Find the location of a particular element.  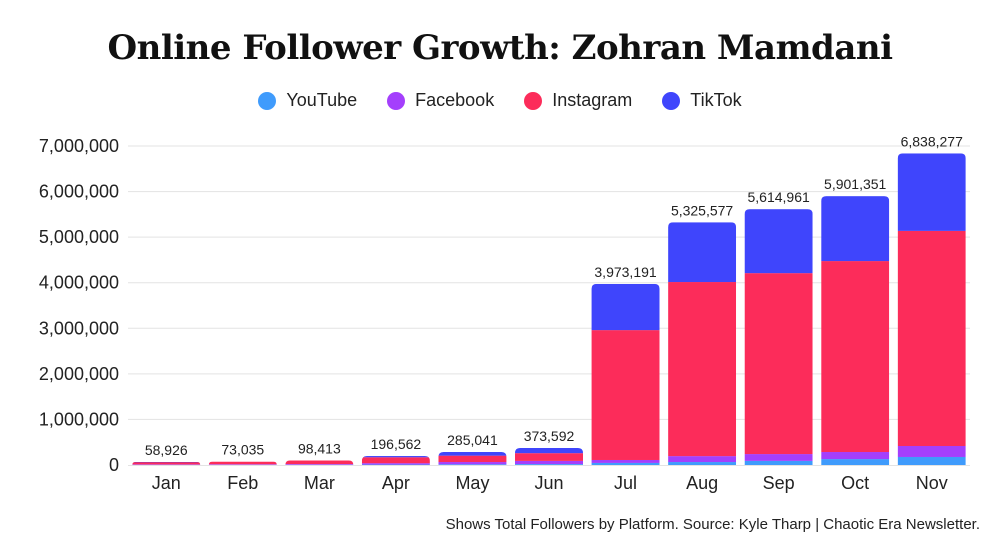

x-tick-label: Oct is located at coordinates (855, 483).